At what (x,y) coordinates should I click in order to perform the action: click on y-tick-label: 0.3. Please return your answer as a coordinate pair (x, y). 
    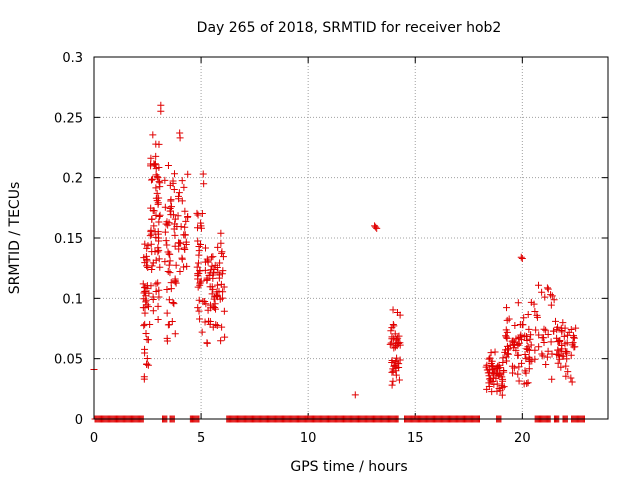
    Looking at the image, I should click on (72, 58).